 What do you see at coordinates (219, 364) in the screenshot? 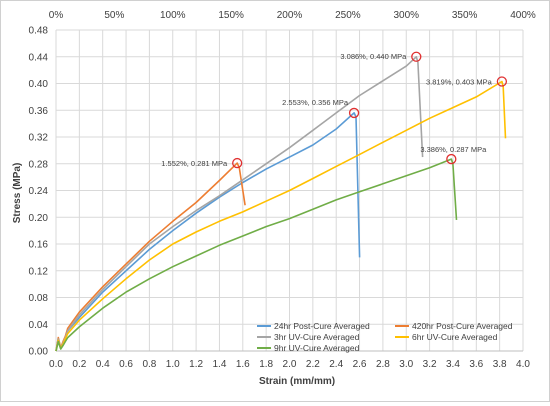
I see `x-tick-label: 1.4` at bounding box center [219, 364].